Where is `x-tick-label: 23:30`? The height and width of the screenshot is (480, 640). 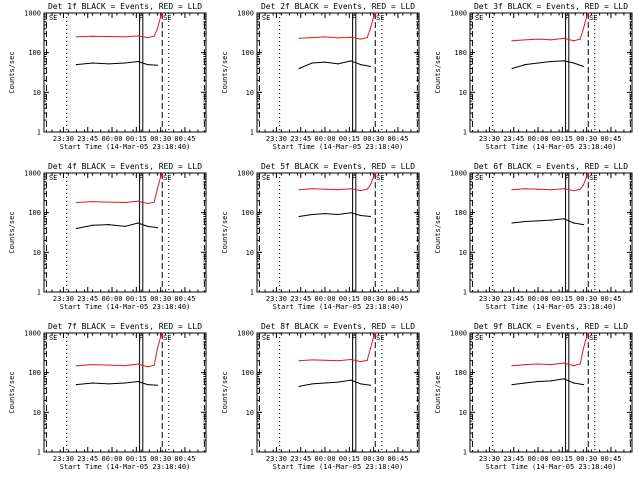 x-tick-label: 23:30 is located at coordinates (276, 139).